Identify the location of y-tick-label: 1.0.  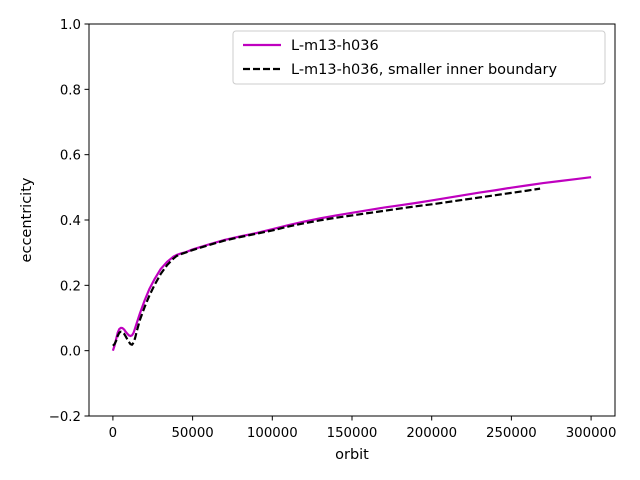
(70, 25).